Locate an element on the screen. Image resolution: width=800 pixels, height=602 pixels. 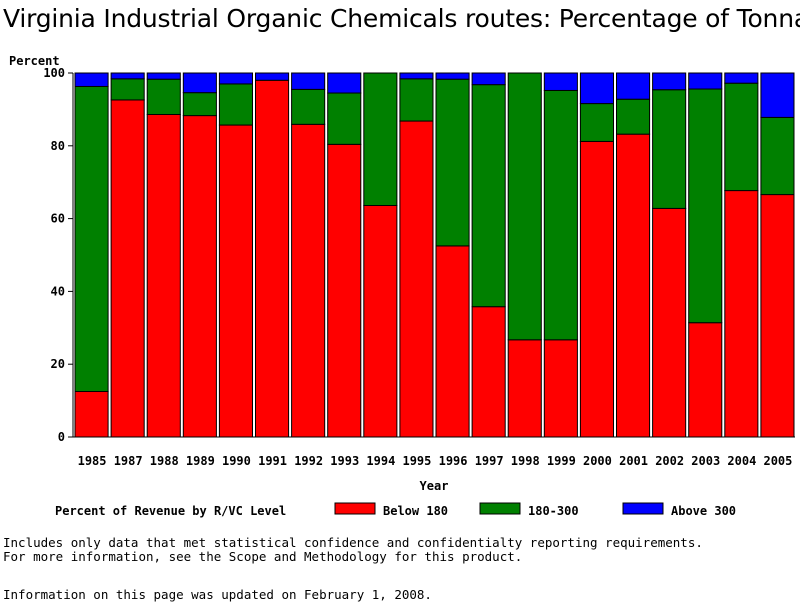
x-tick-label: 1994 is located at coordinates (380, 461).